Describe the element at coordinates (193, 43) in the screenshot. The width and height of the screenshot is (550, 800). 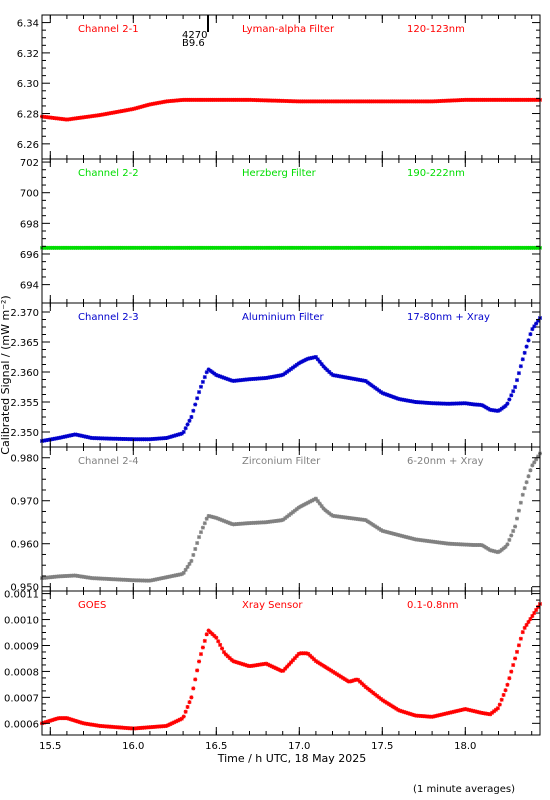
I see `vertical-marker-label-bottom: B9.6` at that location.